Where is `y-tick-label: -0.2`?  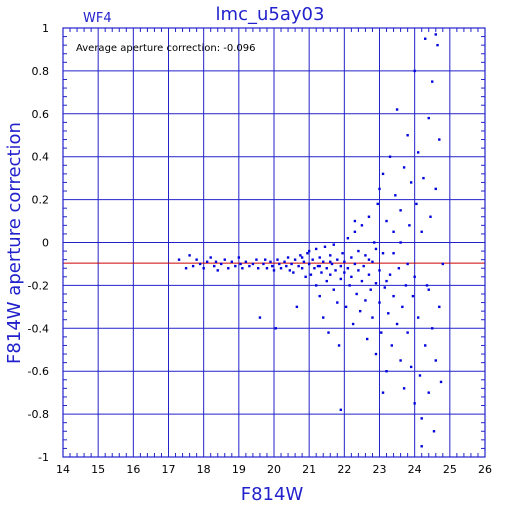 y-tick-label: -0.2 is located at coordinates (38, 285).